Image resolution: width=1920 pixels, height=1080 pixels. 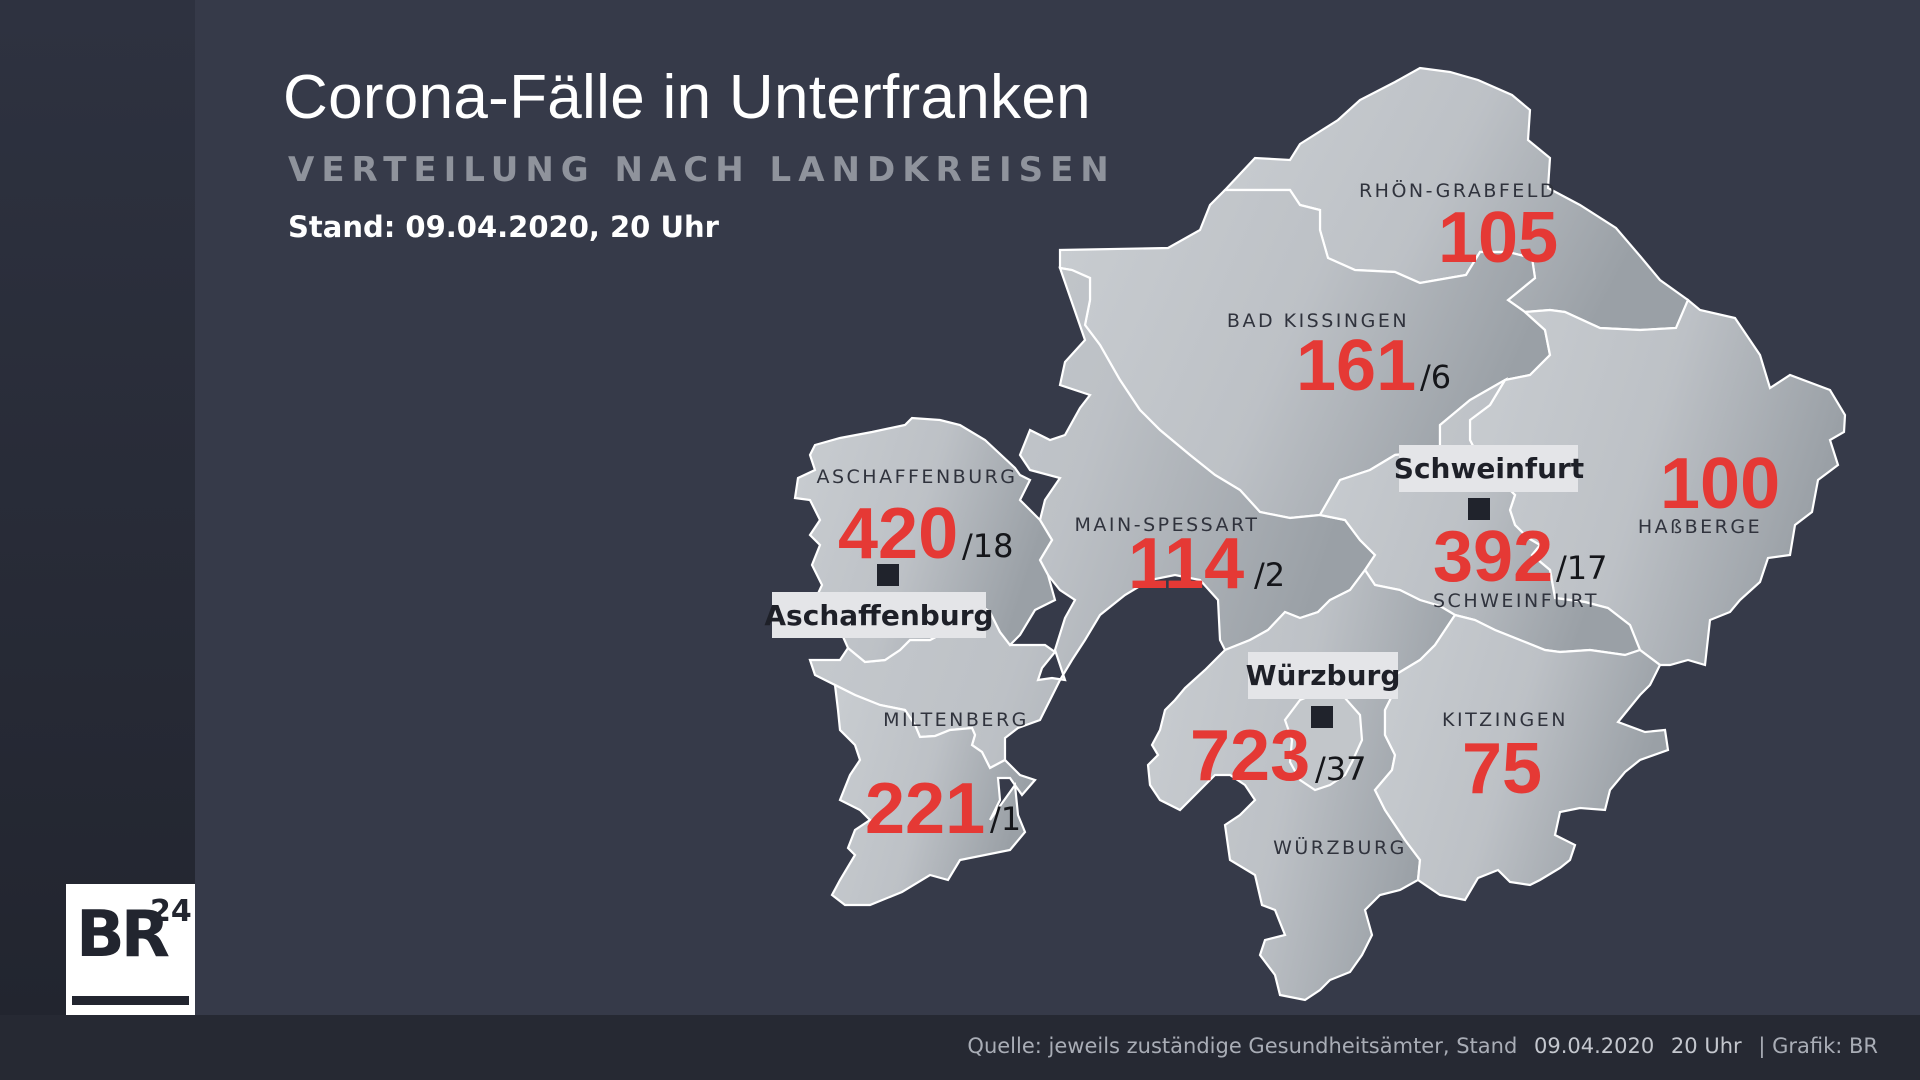 I want to click on city-marker-aschaffenburg, so click(x=888, y=575).